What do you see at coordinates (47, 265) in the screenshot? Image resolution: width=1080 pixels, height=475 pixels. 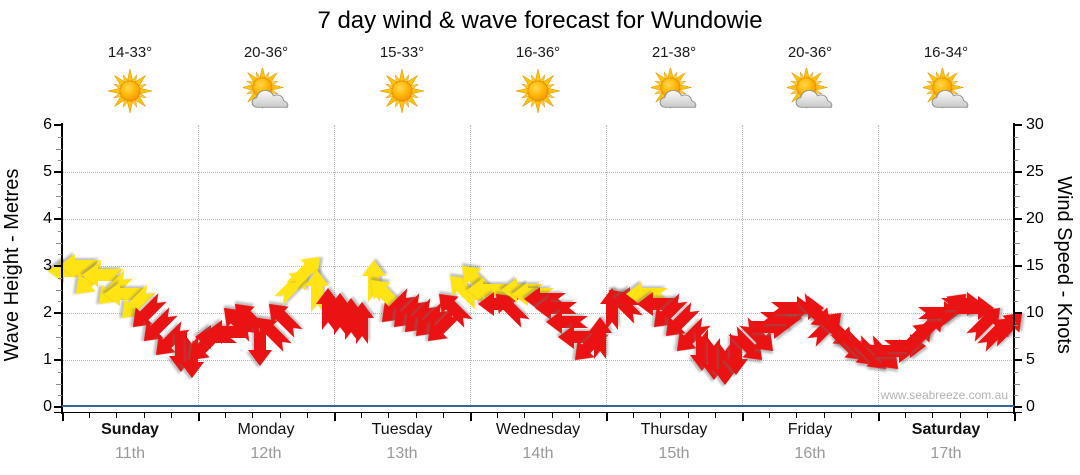 I see `y-left-tick-label: 3` at bounding box center [47, 265].